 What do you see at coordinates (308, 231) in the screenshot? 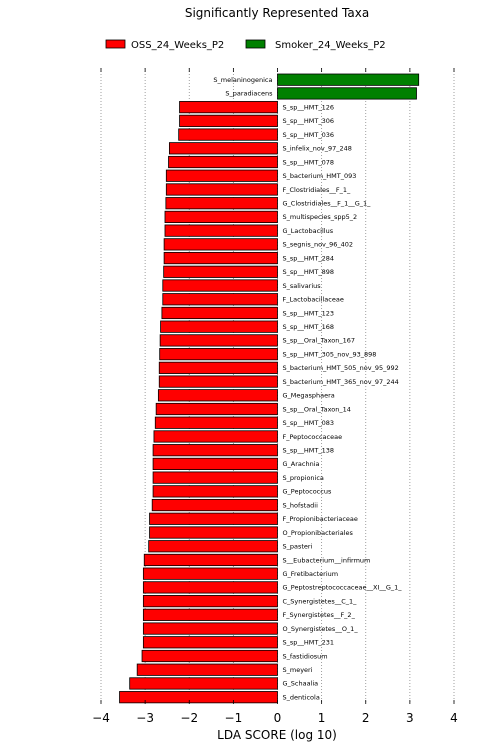
I see `bar-label: G_Lactobacillus` at bounding box center [308, 231].